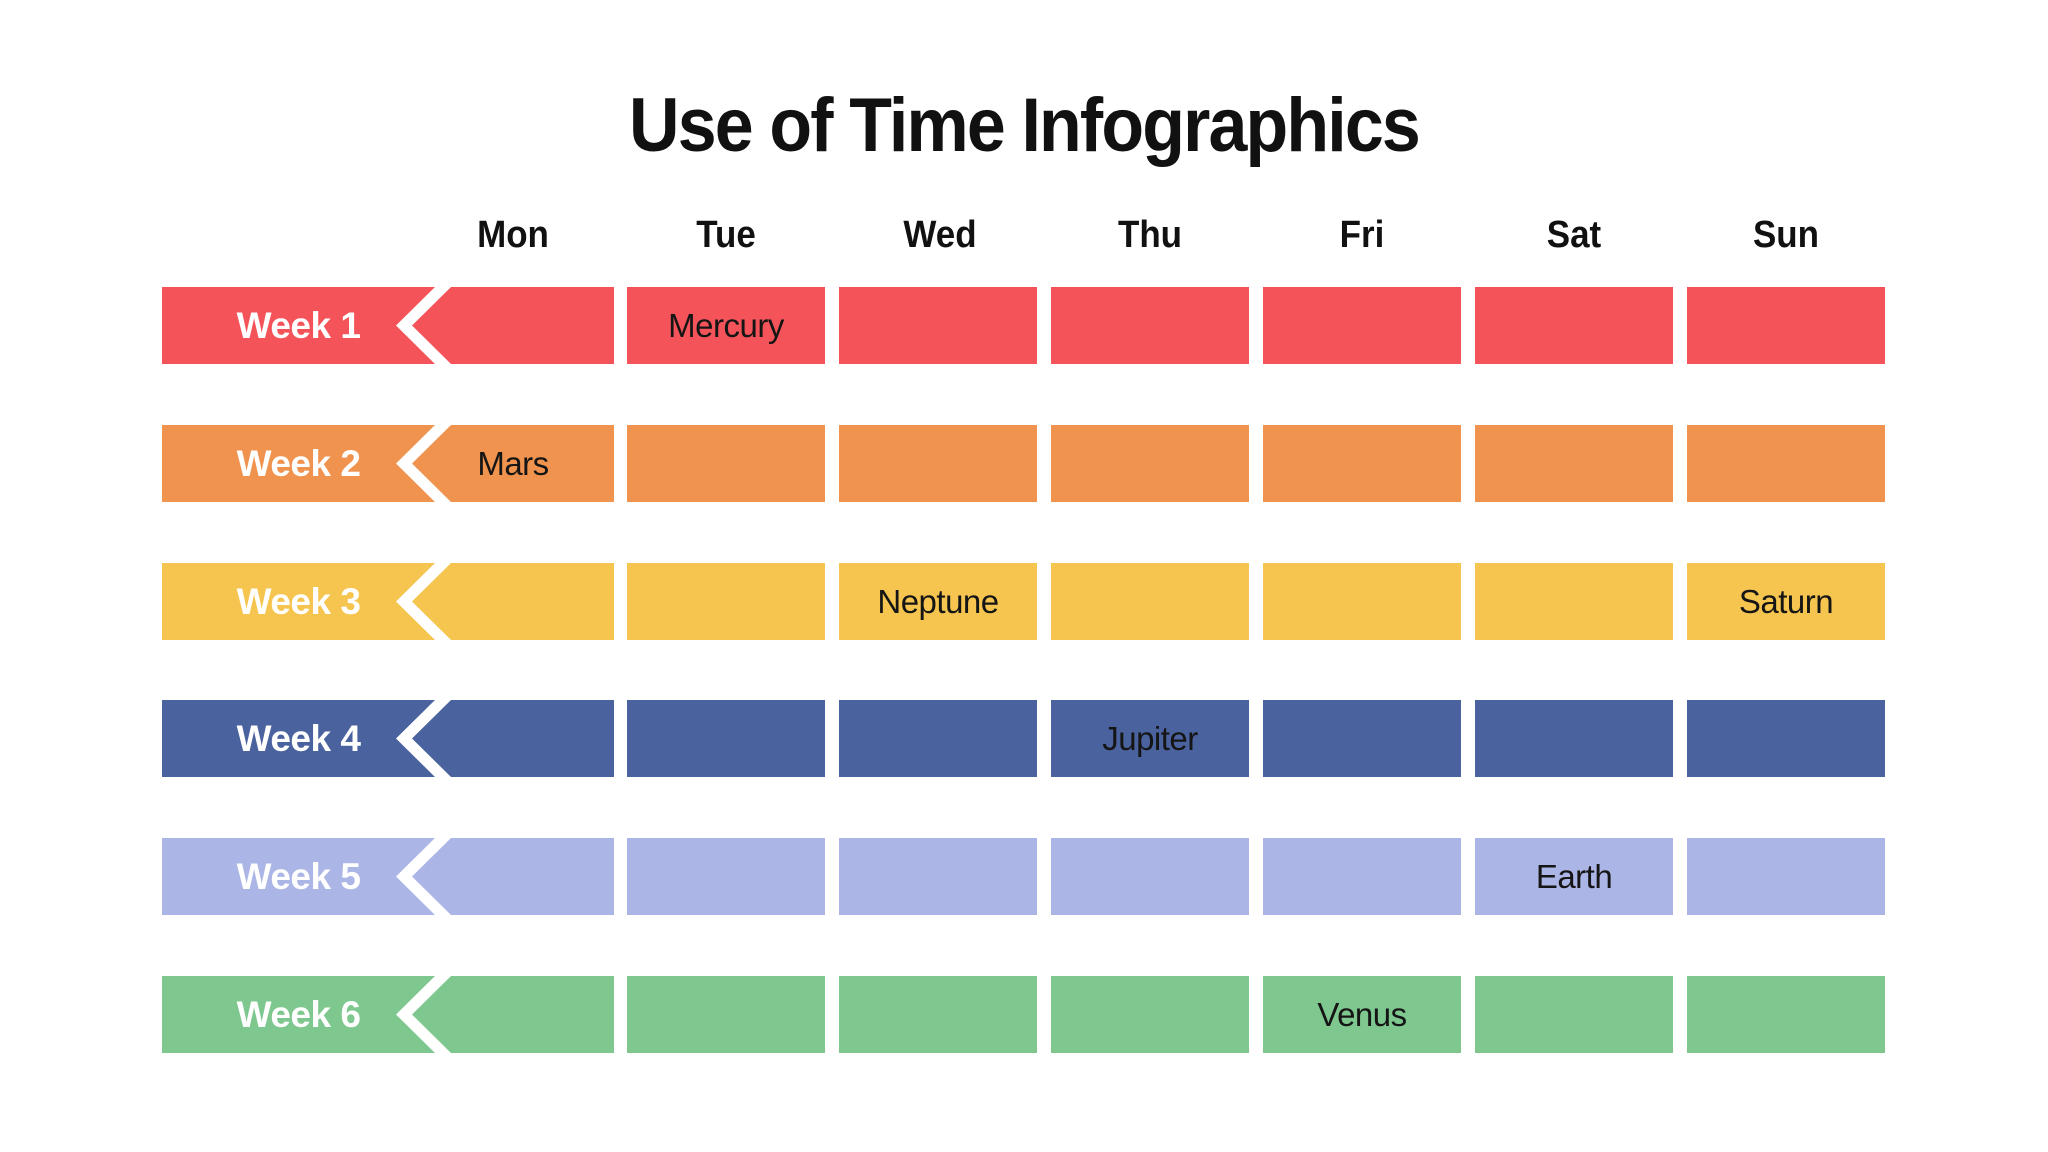 The height and width of the screenshot is (1152, 2048). Describe the element at coordinates (938, 876) in the screenshot. I see `cell-w5-wed` at that location.